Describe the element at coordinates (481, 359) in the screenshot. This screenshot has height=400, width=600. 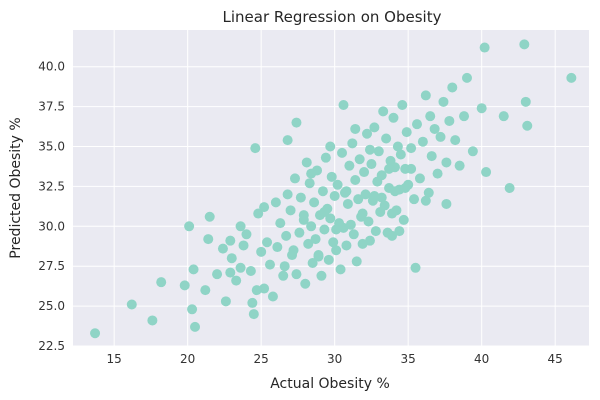
I see `x-tick-label: 40` at that location.